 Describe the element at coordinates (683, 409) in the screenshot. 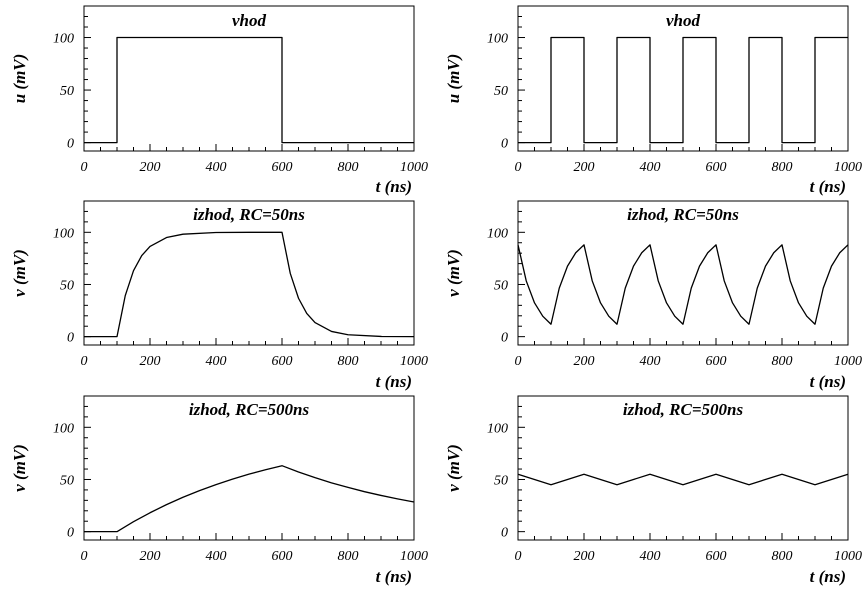

I see `chart-title: izhod, RC=500ns` at that location.